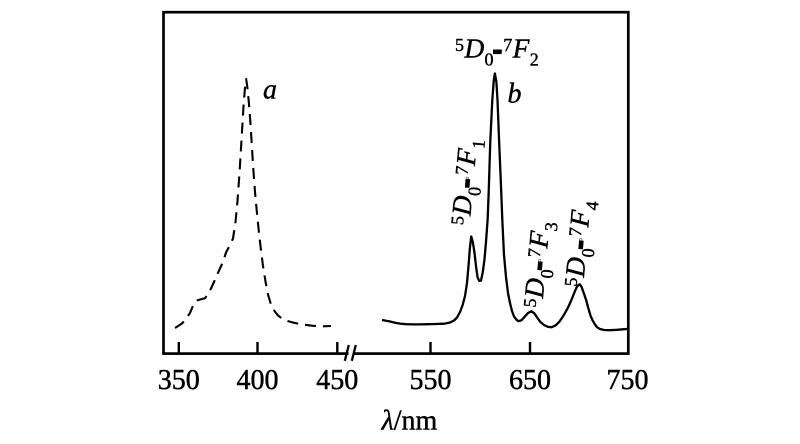 The height and width of the screenshot is (444, 800). I want to click on svg-text: λ/nm, so click(409, 421).